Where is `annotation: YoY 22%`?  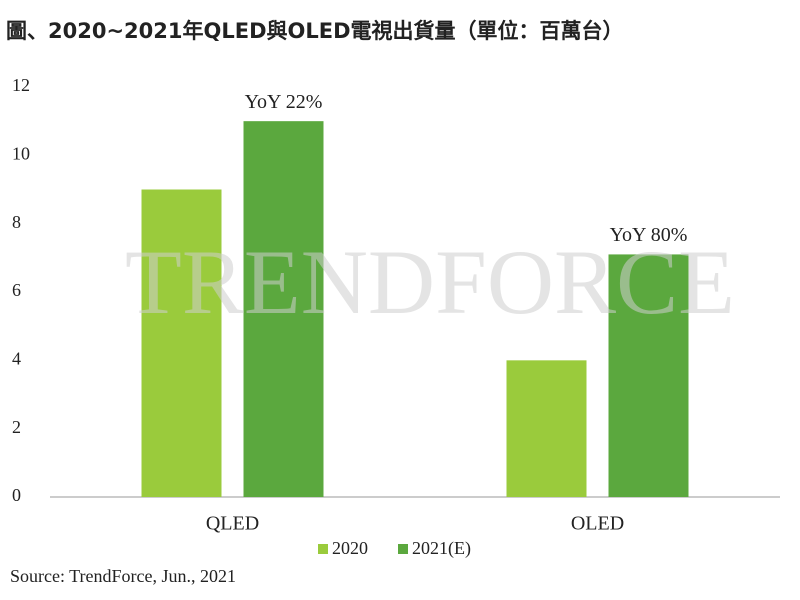
annotation: YoY 22% is located at coordinates (284, 102).